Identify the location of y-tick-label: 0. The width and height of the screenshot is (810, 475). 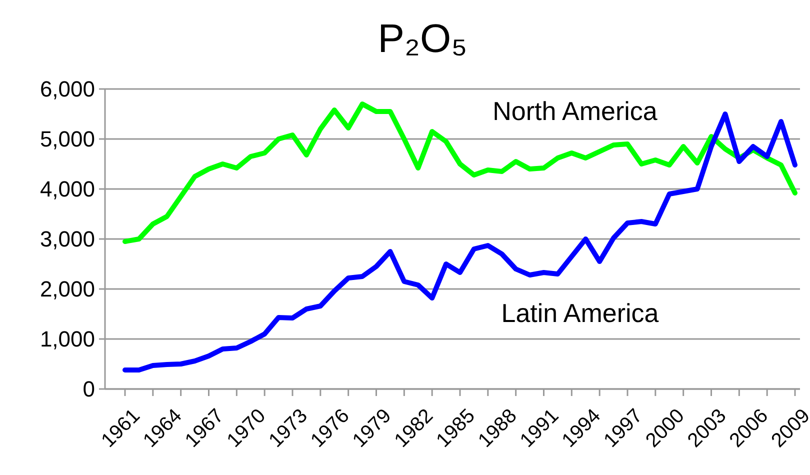
(88, 389).